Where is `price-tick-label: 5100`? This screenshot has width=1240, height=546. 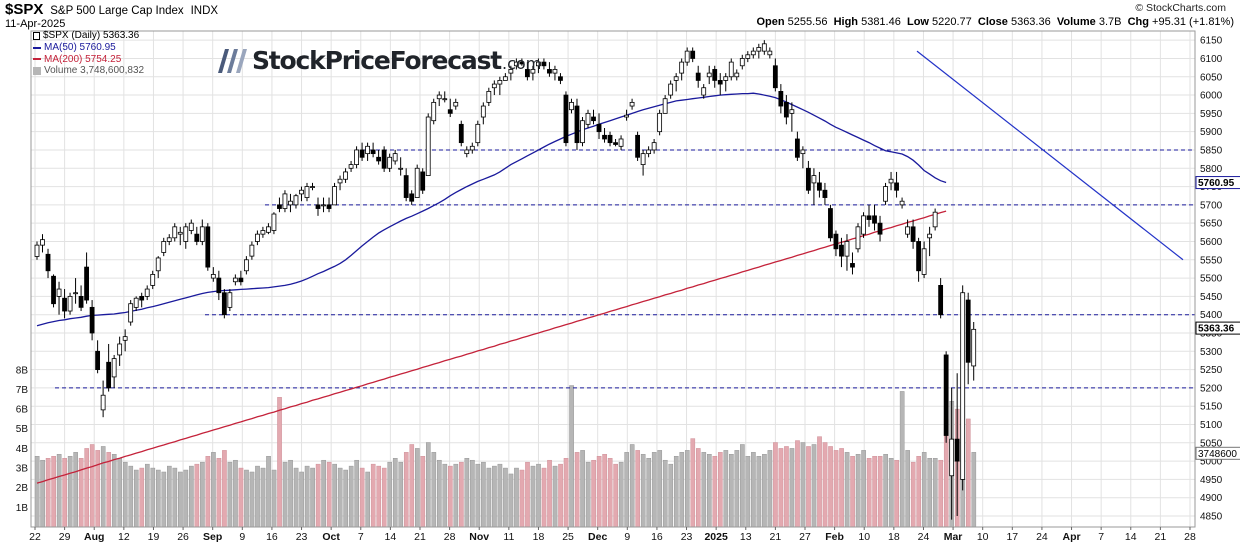
price-tick-label: 5100 is located at coordinates (1211, 425).